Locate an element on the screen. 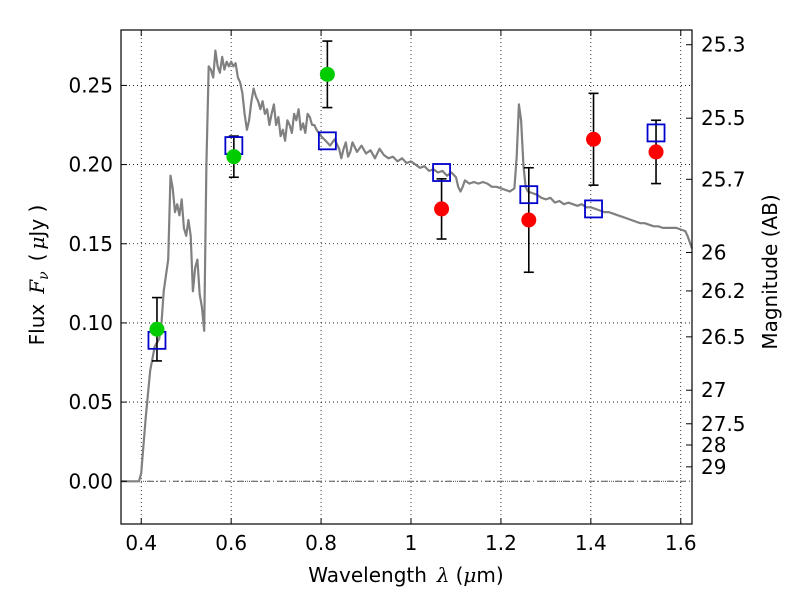 The height and width of the screenshot is (600, 800). x-axis-unit-mu: μ is located at coordinates (469, 575).